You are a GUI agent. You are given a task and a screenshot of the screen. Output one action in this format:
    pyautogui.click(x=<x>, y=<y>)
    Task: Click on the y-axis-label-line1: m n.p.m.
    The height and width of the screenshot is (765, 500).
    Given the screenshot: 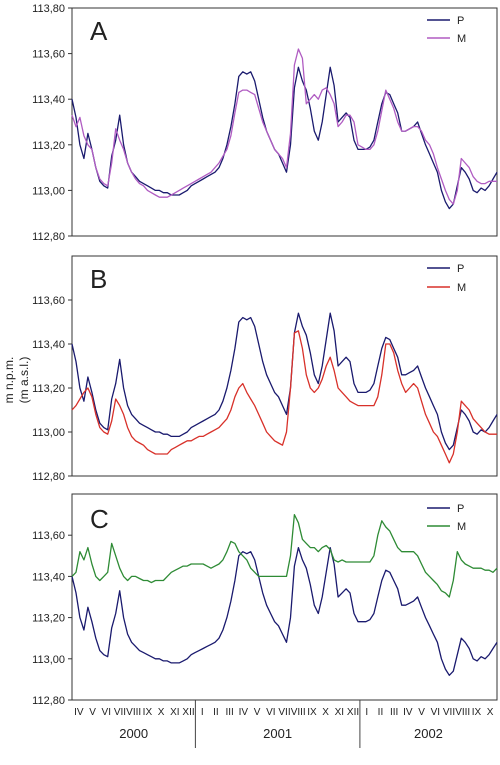 What is the action you would take?
    pyautogui.click(x=9, y=380)
    